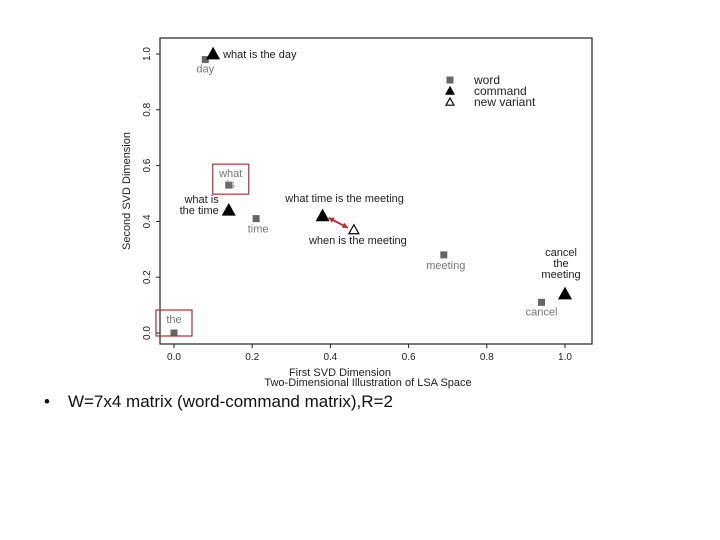 This screenshot has height=540, width=720. Describe the element at coordinates (200, 205) in the screenshot. I see `command-label: what is the time` at that location.